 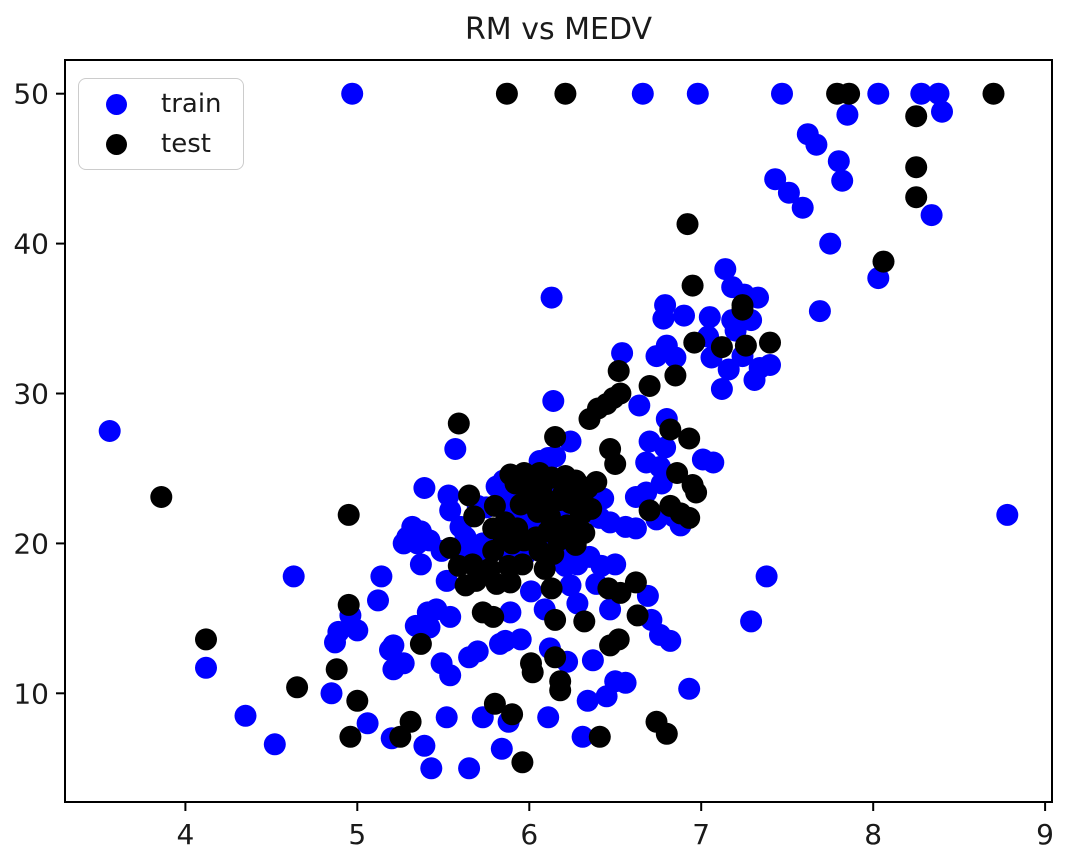 What do you see at coordinates (161, 124) in the screenshot?
I see `legend: train test` at bounding box center [161, 124].